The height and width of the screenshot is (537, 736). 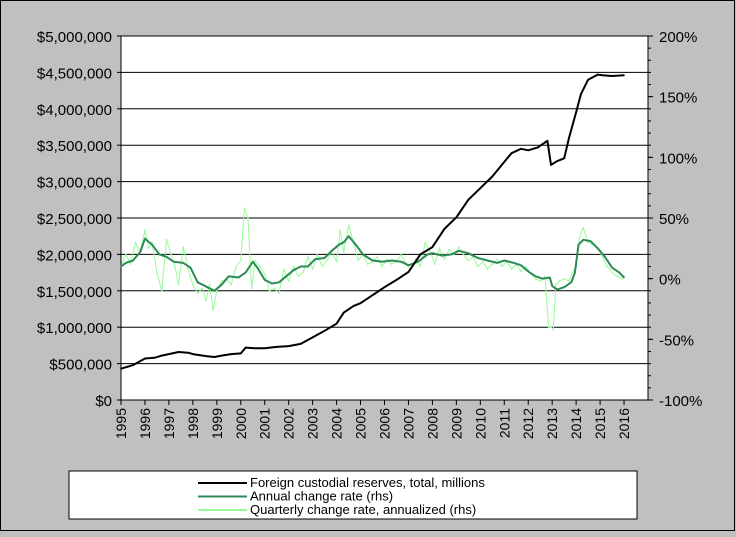 I want to click on left-tick-label: $3,500,000, so click(x=74, y=146).